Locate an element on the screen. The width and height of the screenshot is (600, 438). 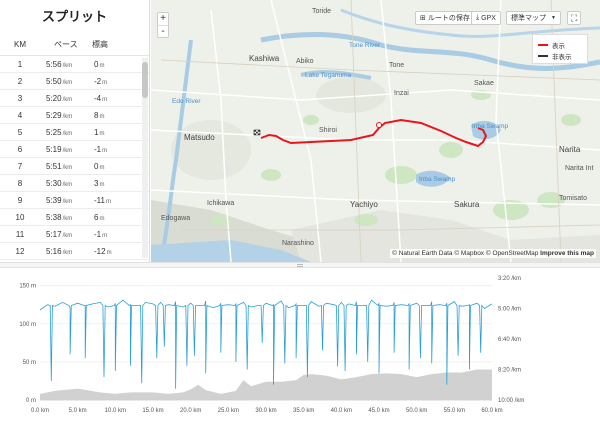
split-km: 4 is located at coordinates (20, 115).